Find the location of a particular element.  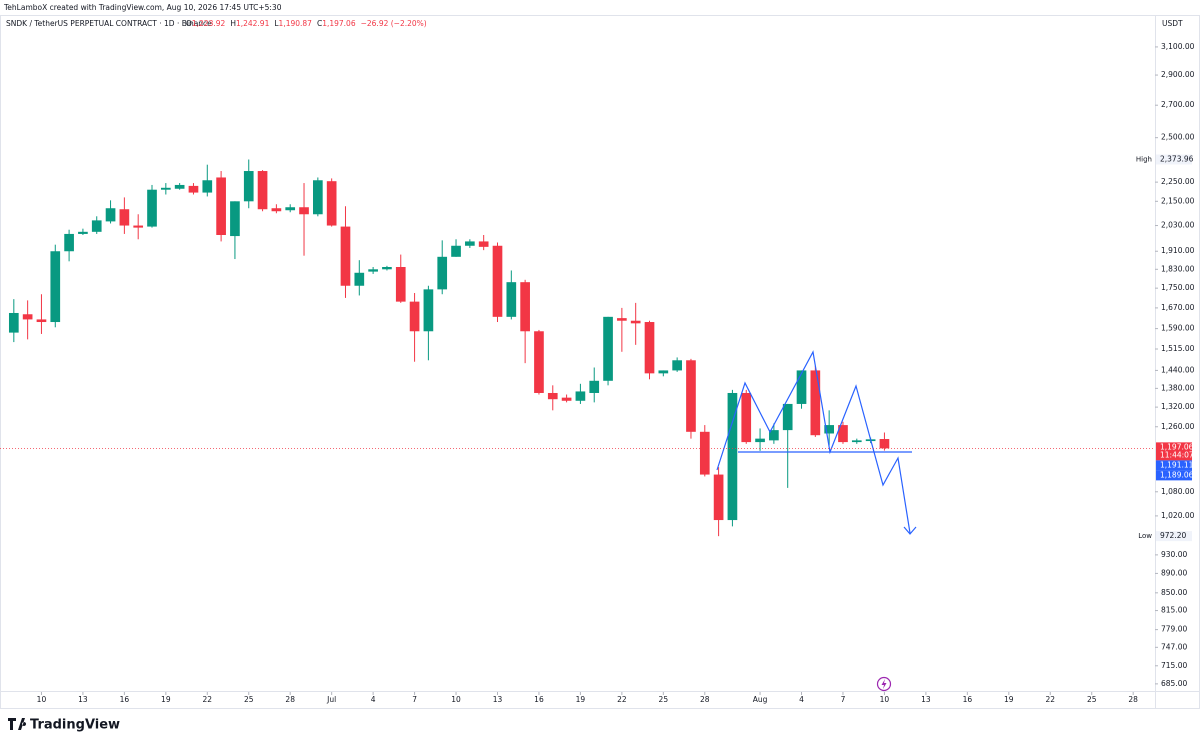

y-tick-label: 1,515.00 is located at coordinates (1178, 348).